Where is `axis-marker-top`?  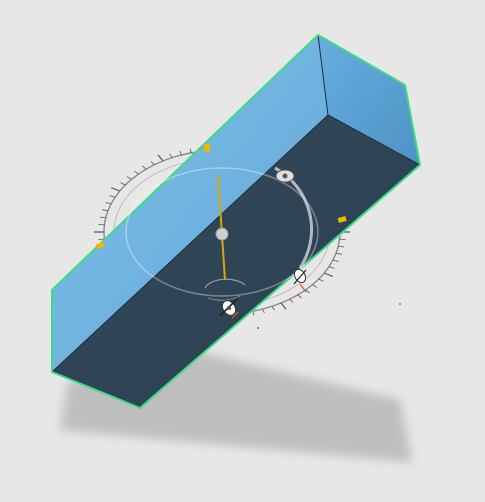 axis-marker-top is located at coordinates (207, 148).